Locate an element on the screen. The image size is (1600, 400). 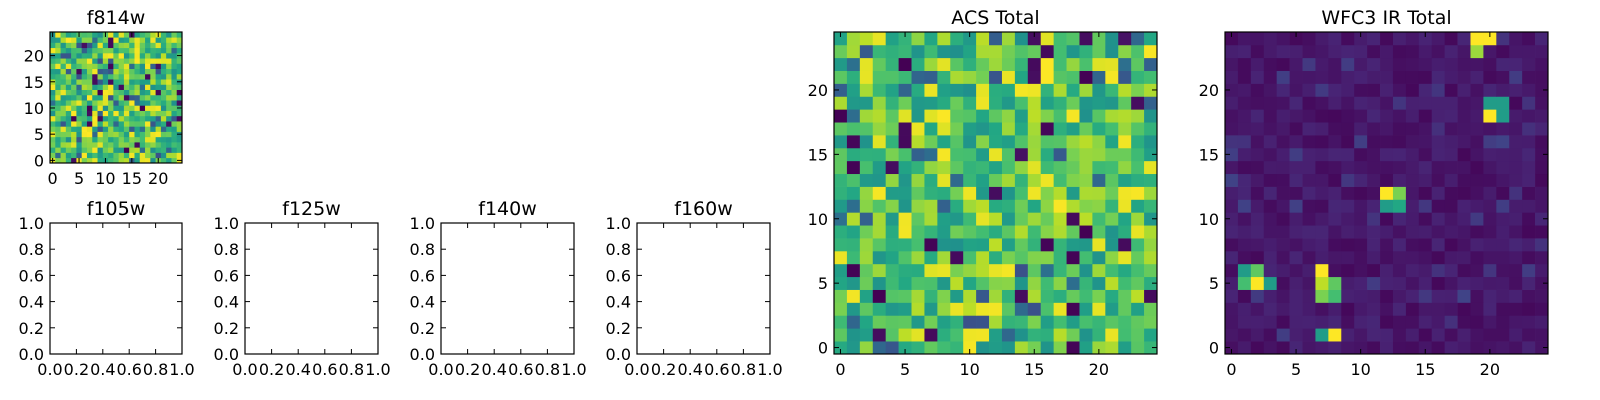
y-tick-label: 0 is located at coordinates (39, 160).